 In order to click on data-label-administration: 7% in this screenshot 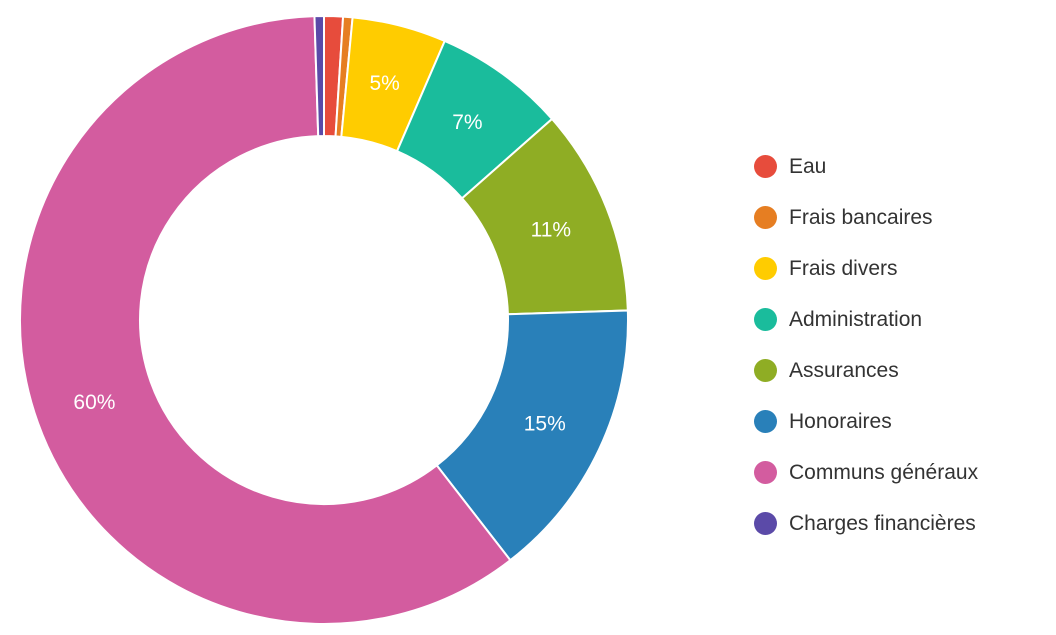, I will do `click(467, 122)`.